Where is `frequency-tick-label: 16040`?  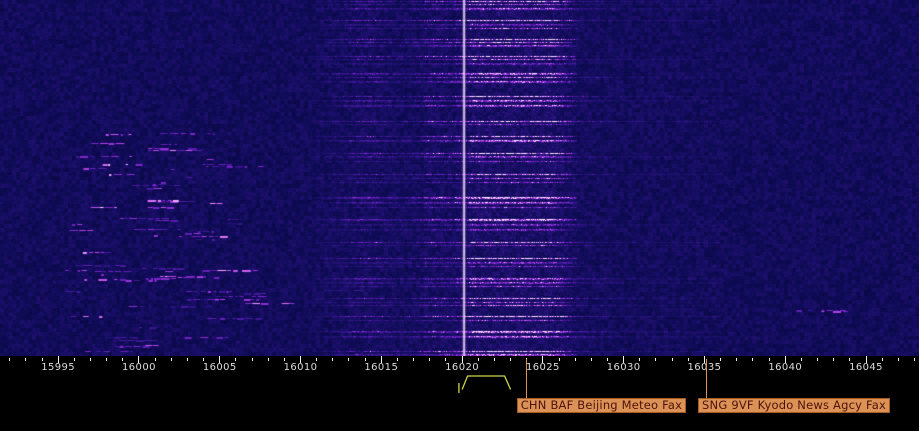
frequency-tick-label: 16040 is located at coordinates (785, 367).